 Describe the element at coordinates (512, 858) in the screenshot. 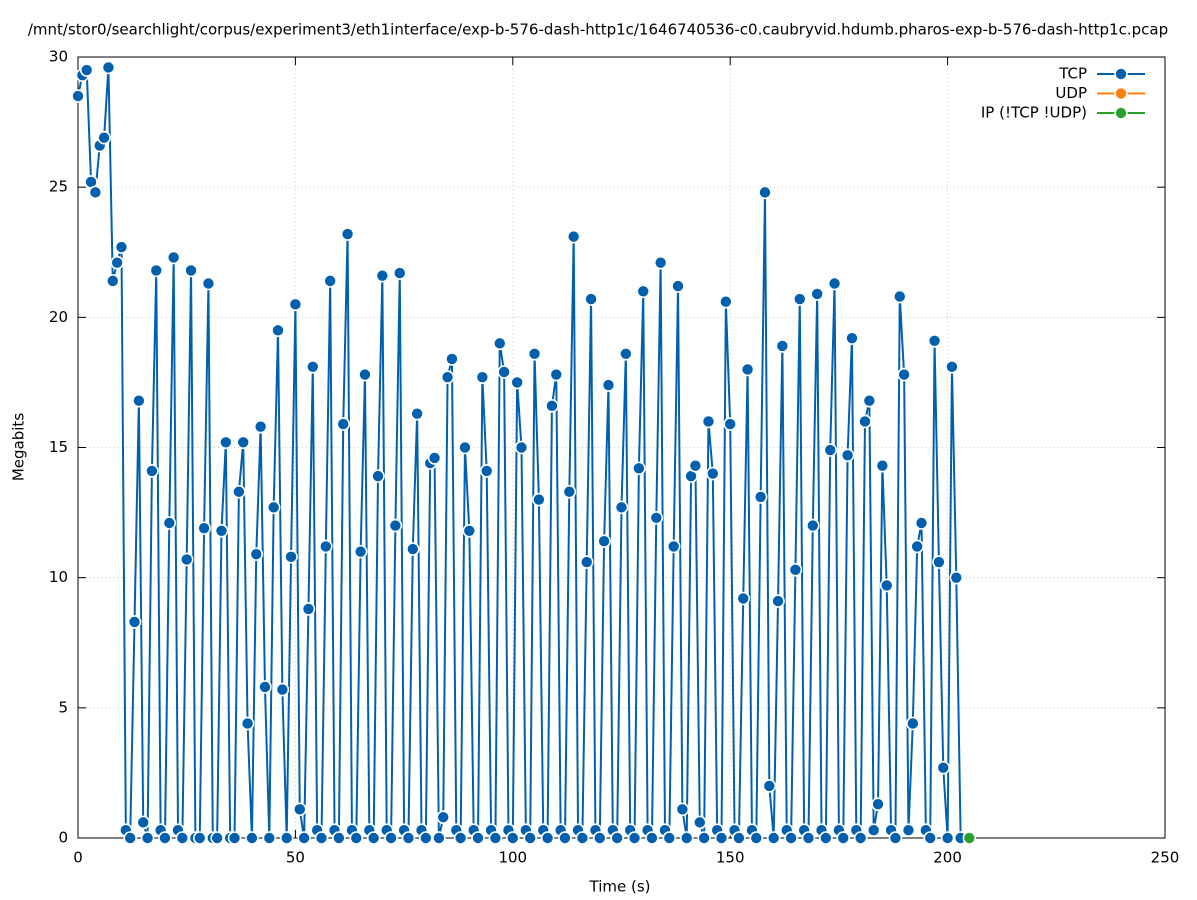

I see `x-tick-label: 100` at that location.